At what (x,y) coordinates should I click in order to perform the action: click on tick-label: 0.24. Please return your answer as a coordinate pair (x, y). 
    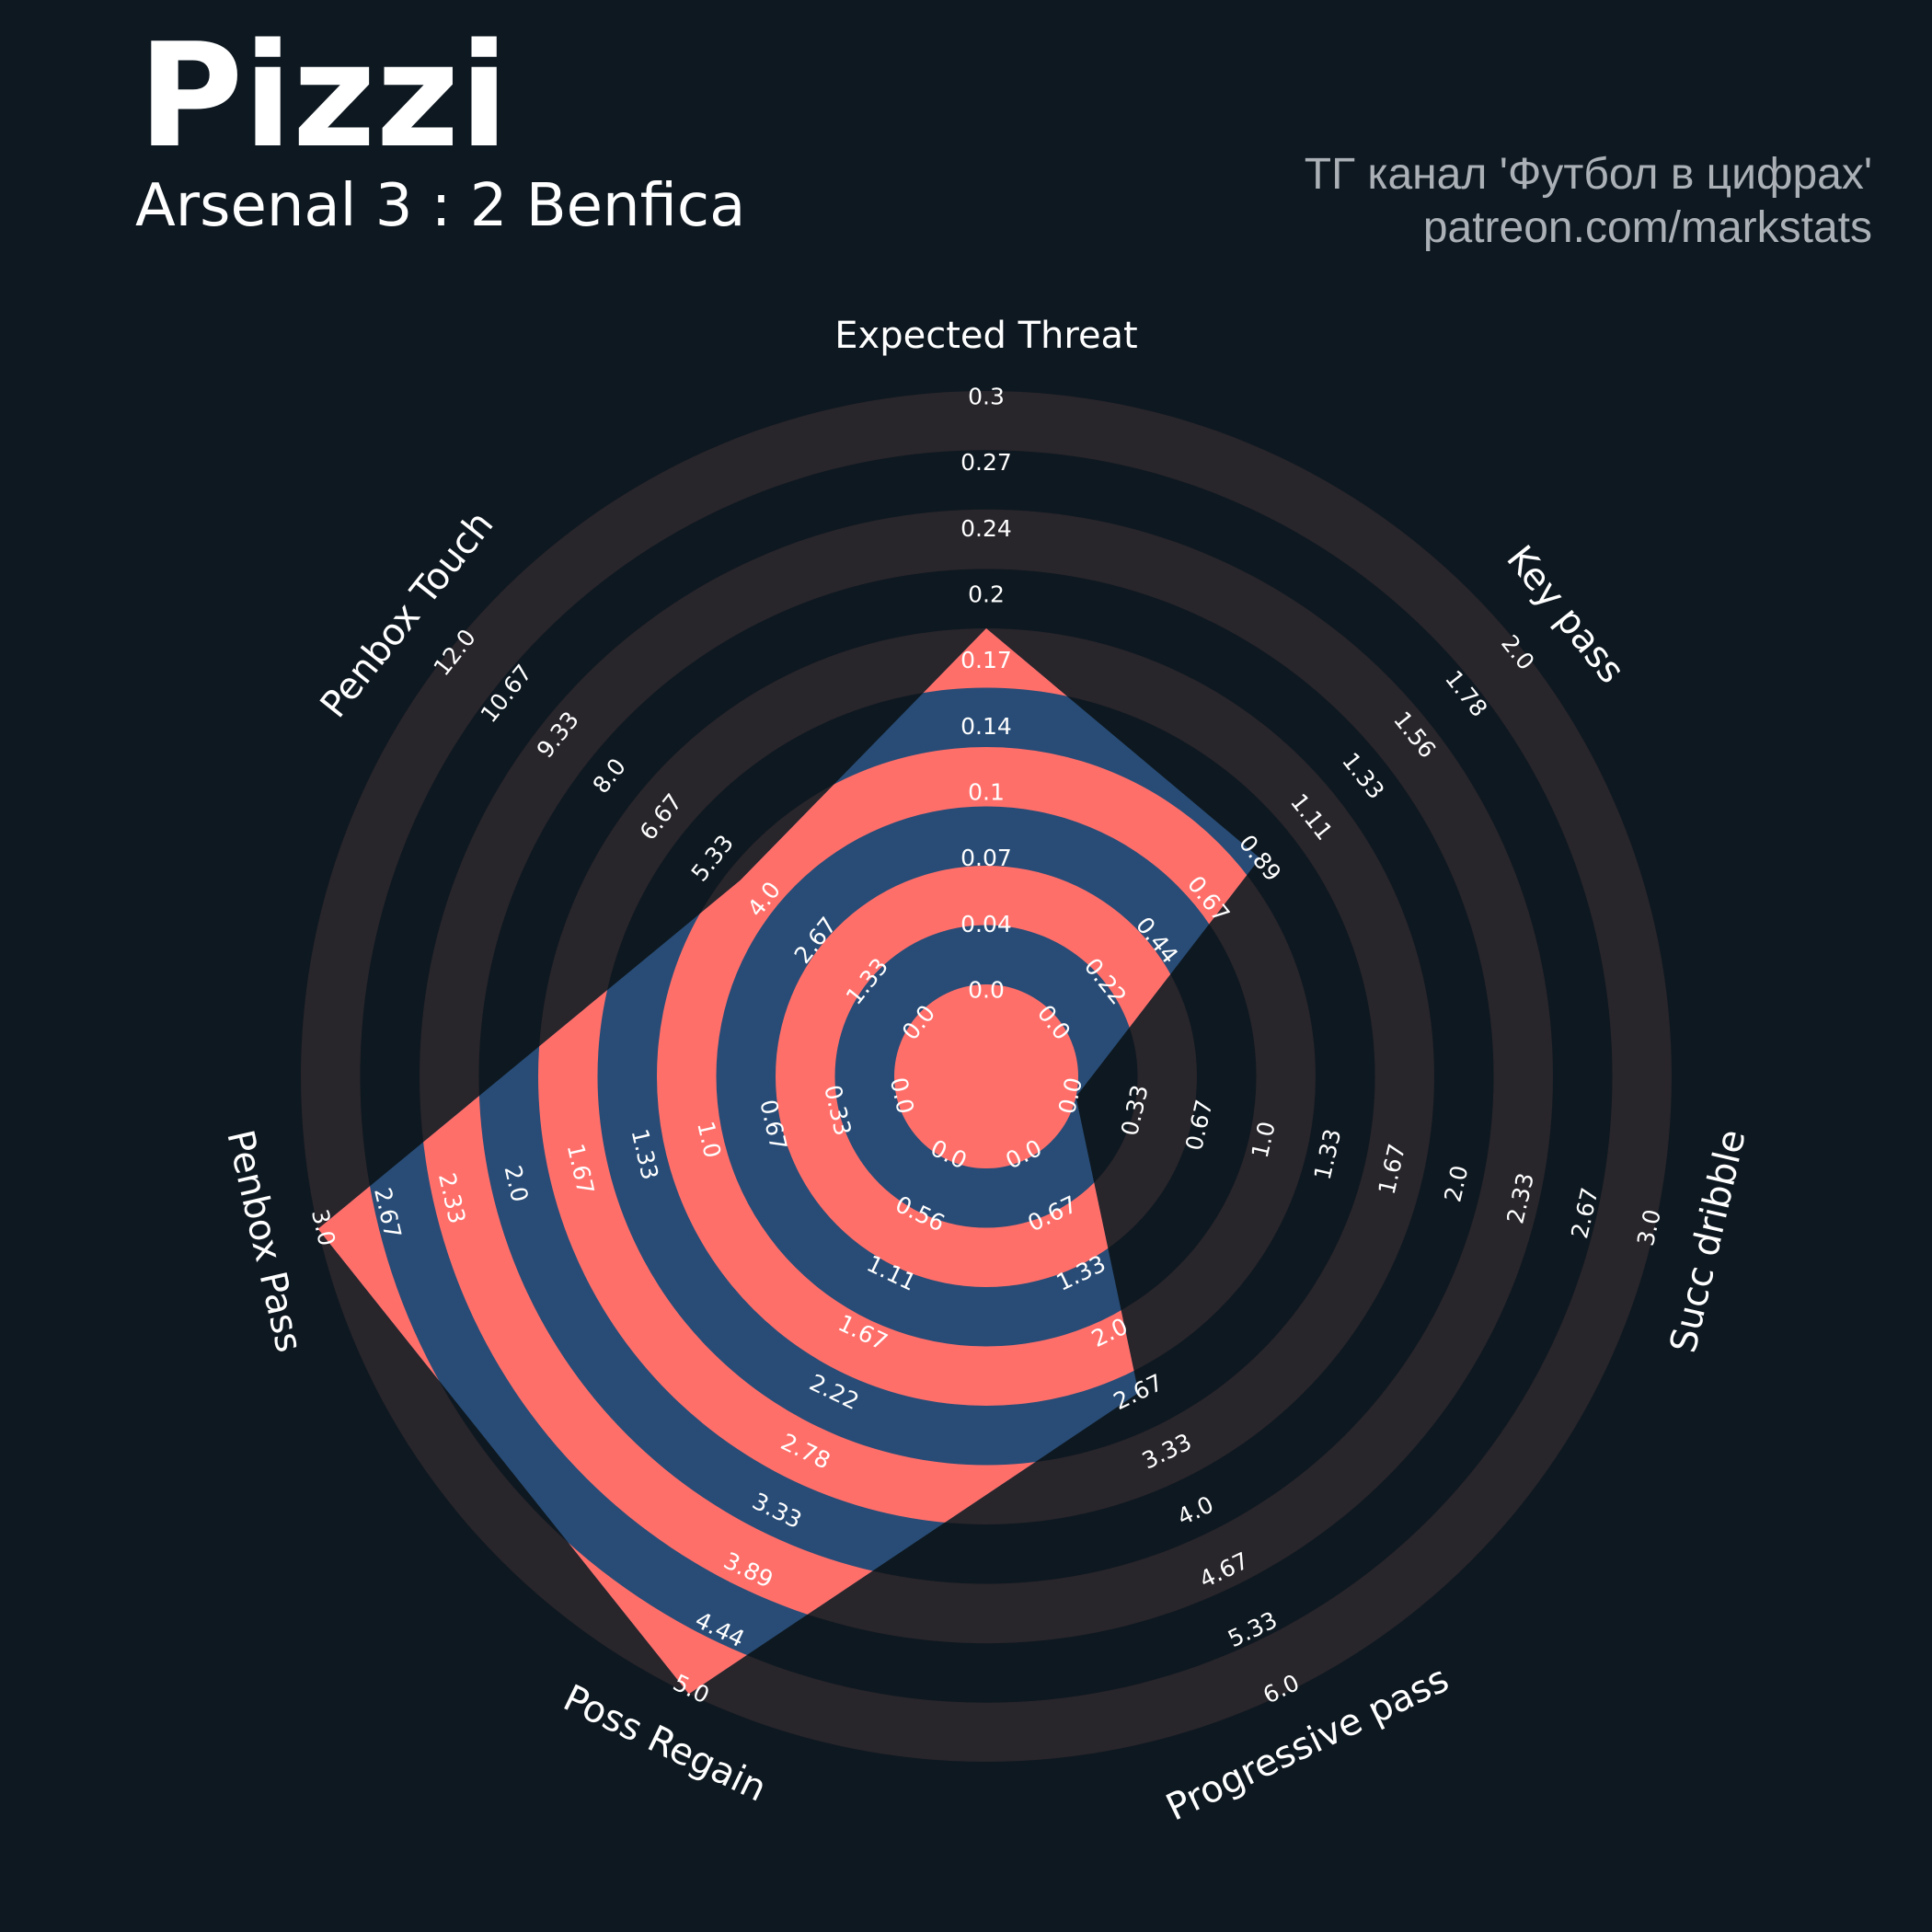
    Looking at the image, I should click on (986, 528).